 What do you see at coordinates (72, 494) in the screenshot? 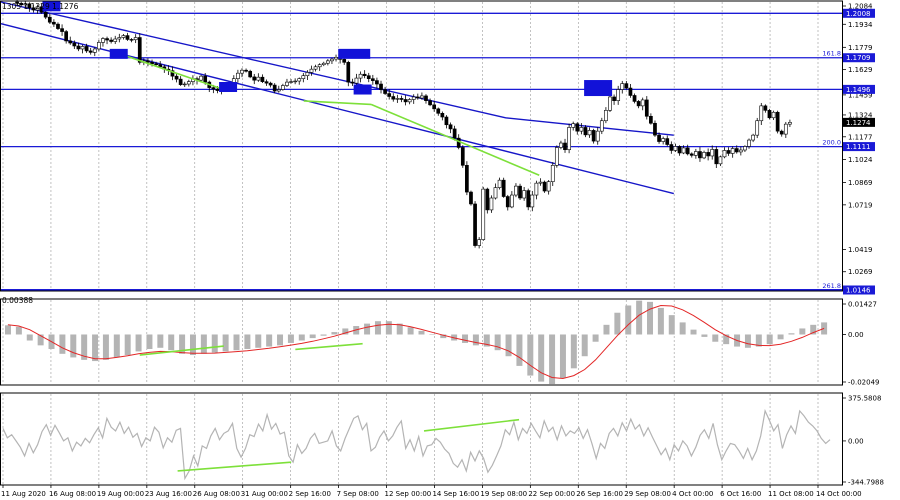
I see `time-tick-label: 16 Aug 08:00` at bounding box center [72, 494].